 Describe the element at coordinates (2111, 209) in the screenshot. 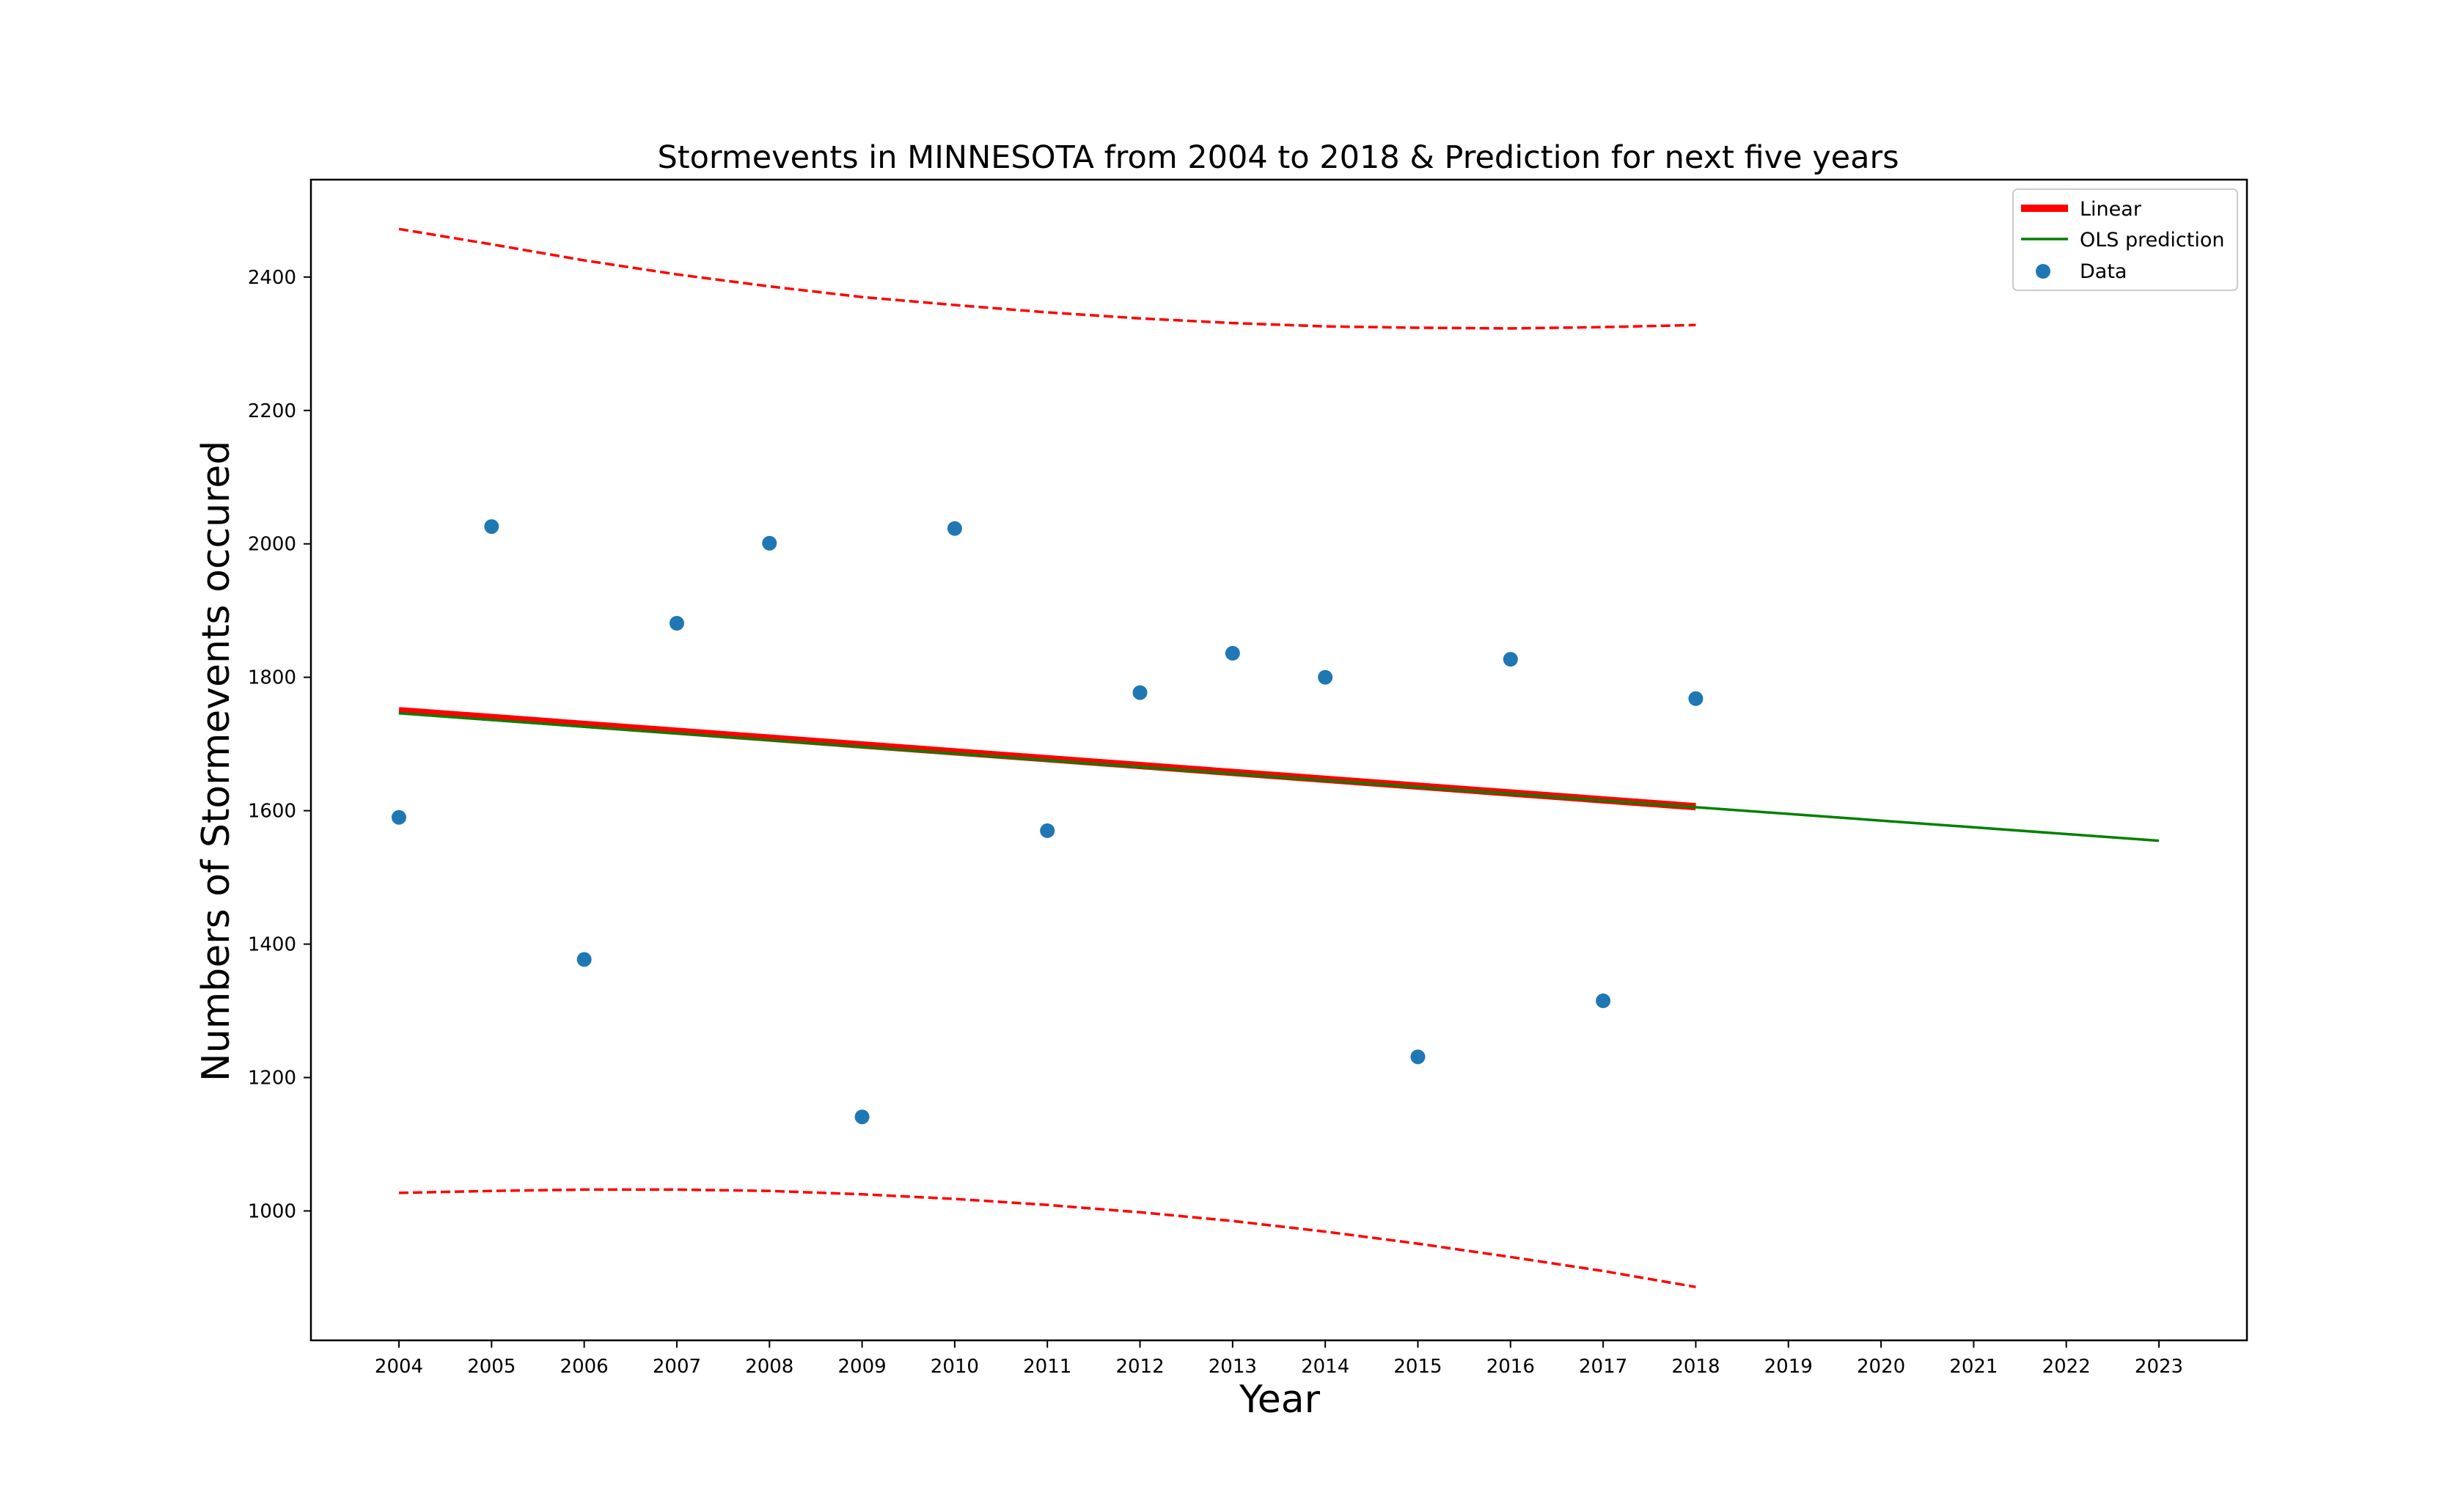

I see `legend-linear-label: Linear` at that location.